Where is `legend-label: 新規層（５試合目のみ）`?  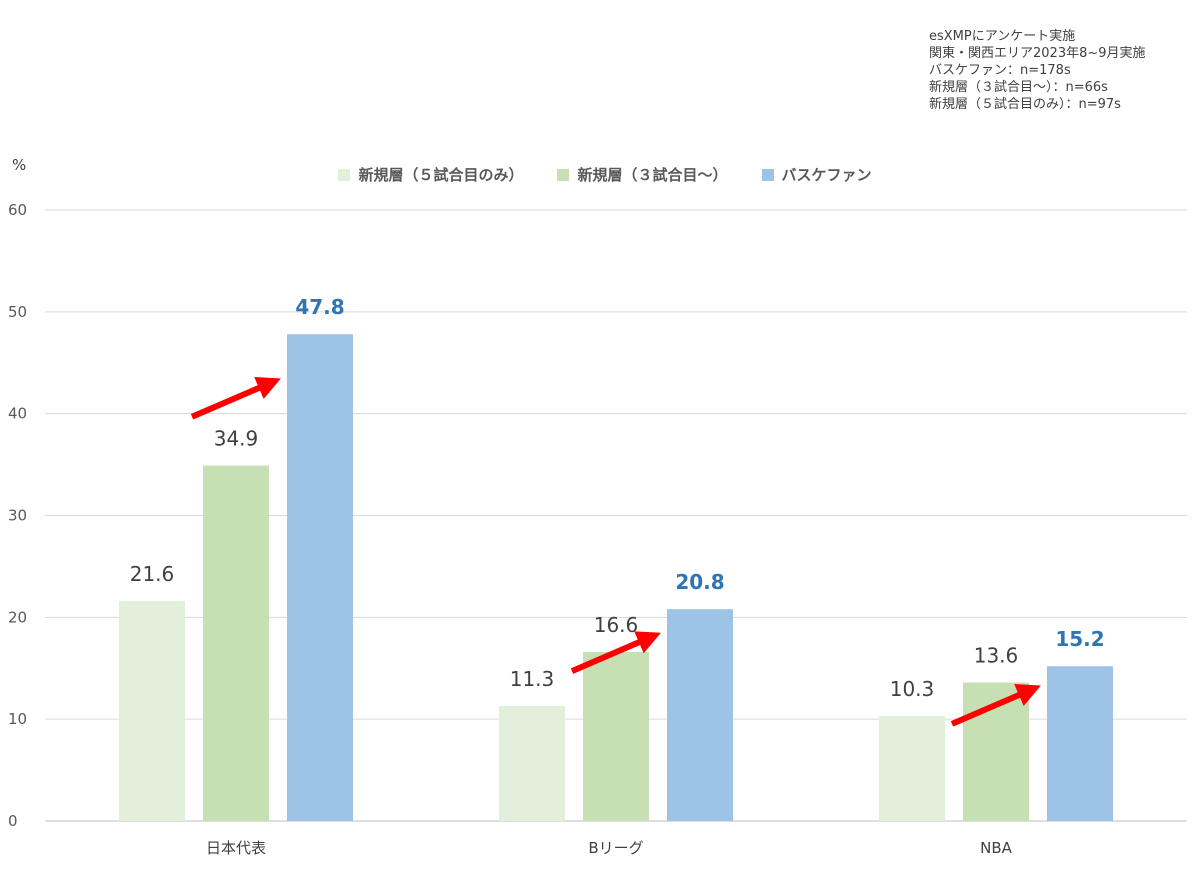
legend-label: 新規層（５試合目のみ） is located at coordinates (441, 175).